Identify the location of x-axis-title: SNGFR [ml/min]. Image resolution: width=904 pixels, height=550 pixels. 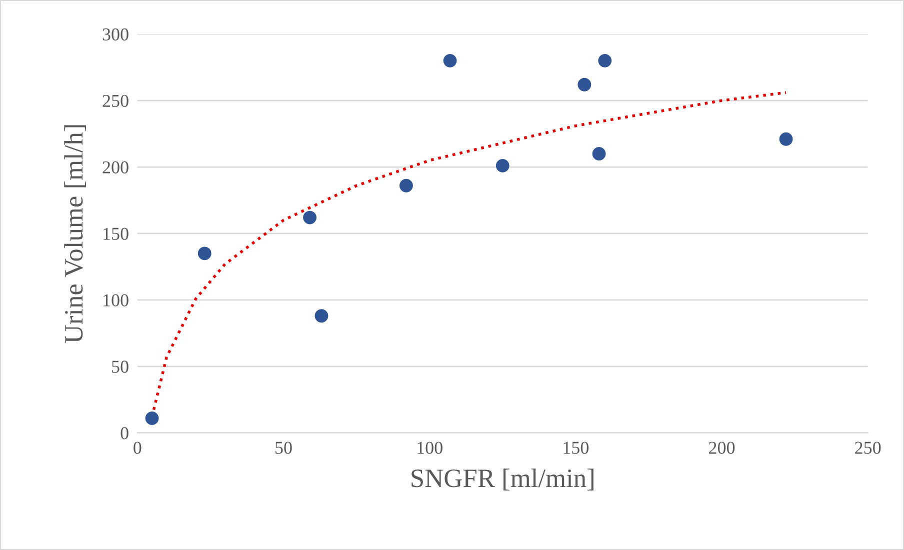
(503, 479).